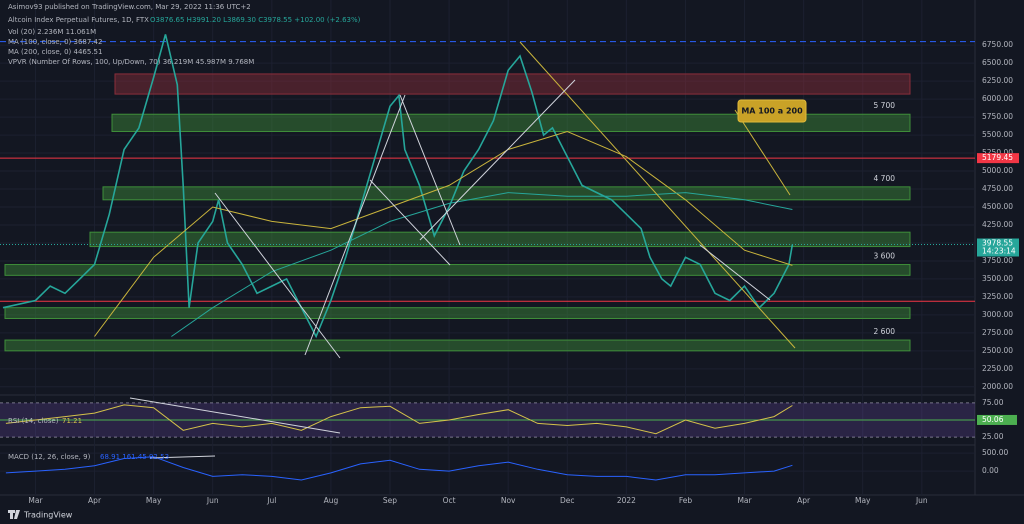 Image resolution: width=1024 pixels, height=524 pixels. What do you see at coordinates (72, 421) in the screenshot?
I see `rsi-value: 71.21` at bounding box center [72, 421].